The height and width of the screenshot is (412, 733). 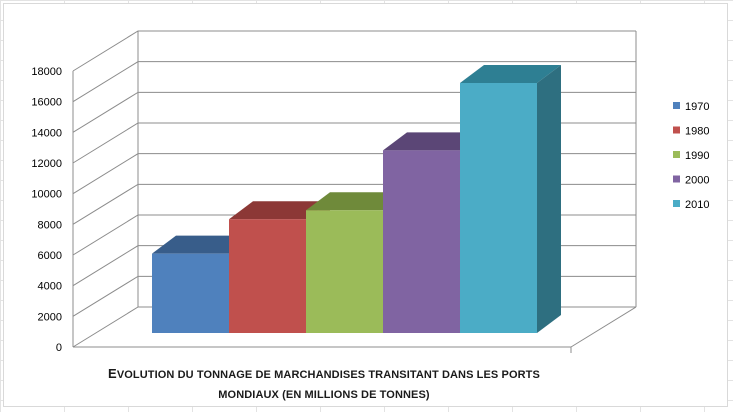 I want to click on y-tick-label: 10000, so click(x=46, y=195).